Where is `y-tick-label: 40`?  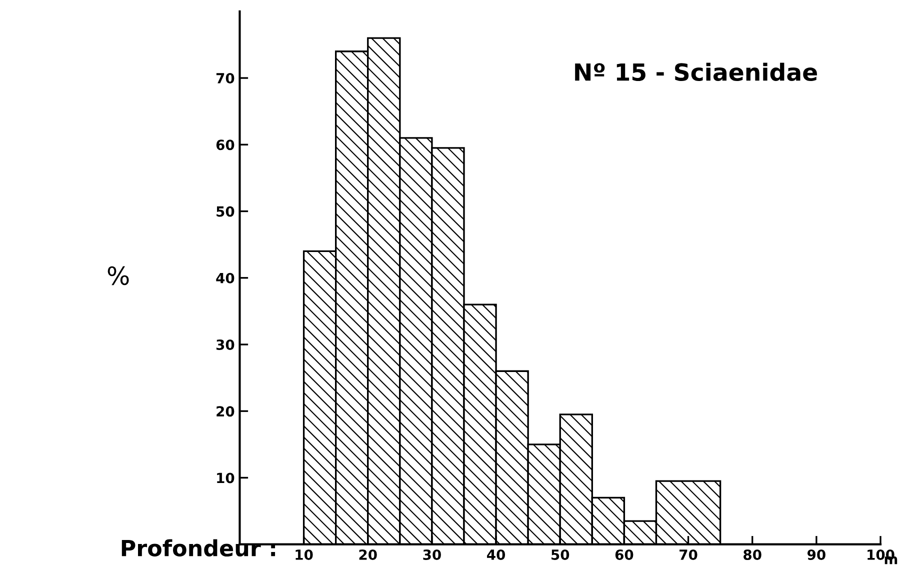
y-tick-label: 40 is located at coordinates (225, 278).